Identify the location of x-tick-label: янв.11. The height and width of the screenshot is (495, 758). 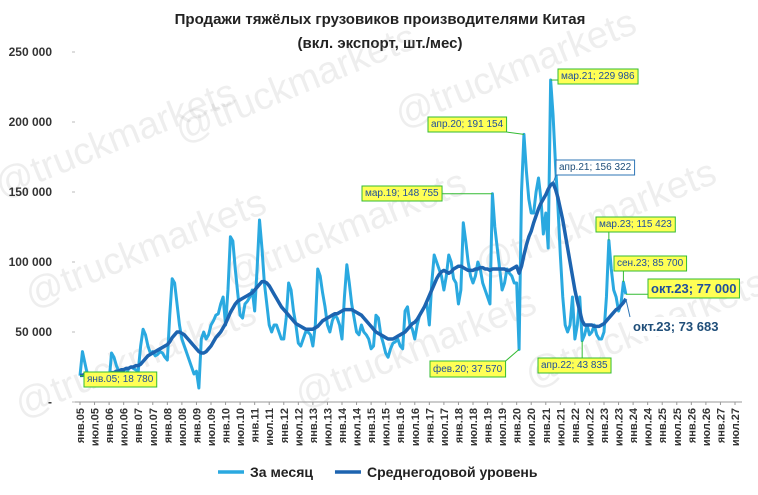
(256, 425).